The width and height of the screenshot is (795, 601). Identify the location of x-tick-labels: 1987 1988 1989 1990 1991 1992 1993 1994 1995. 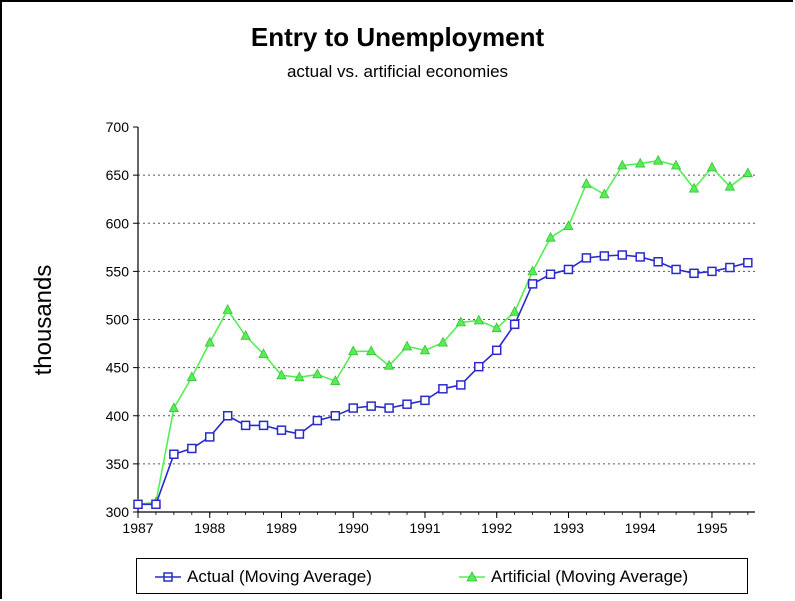
(424, 528).